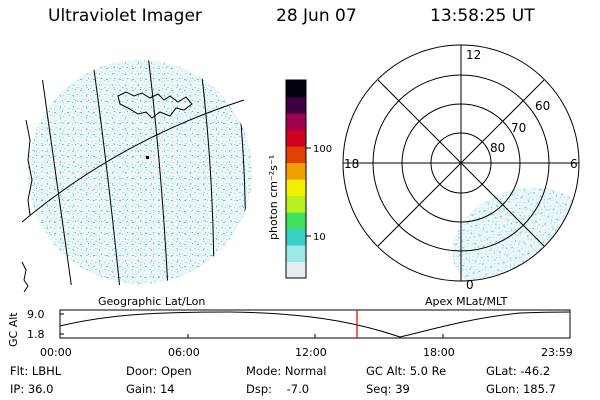  I want to click on alt-xtick-3: 18:00, so click(439, 352).